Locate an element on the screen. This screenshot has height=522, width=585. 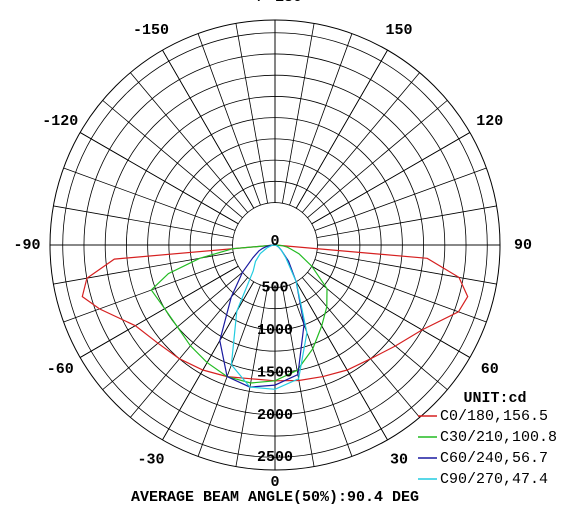
legend-label: C90/270,47.4 is located at coordinates (494, 479).